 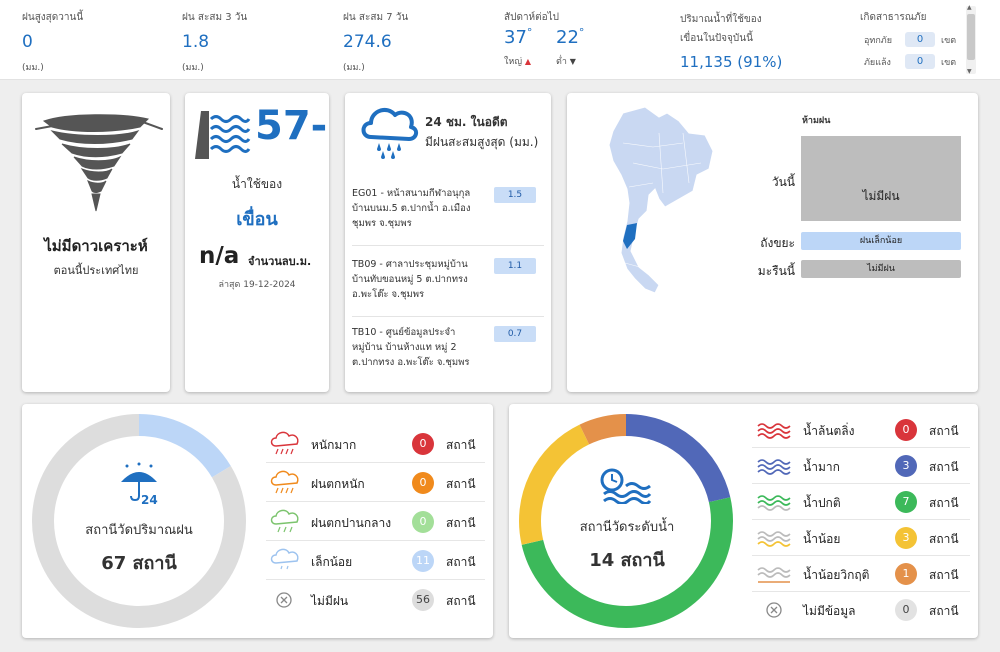 I want to click on rain-24h-title: 24 ชม. ในอดีต มีฝนสะสมสูงสุด (มม.), so click(x=481, y=132).